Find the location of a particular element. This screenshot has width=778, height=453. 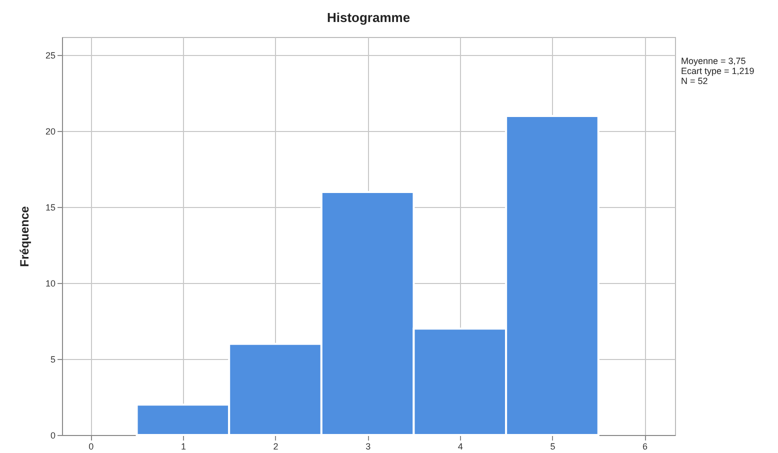

y-tick-label: 10 is located at coordinates (50, 283).